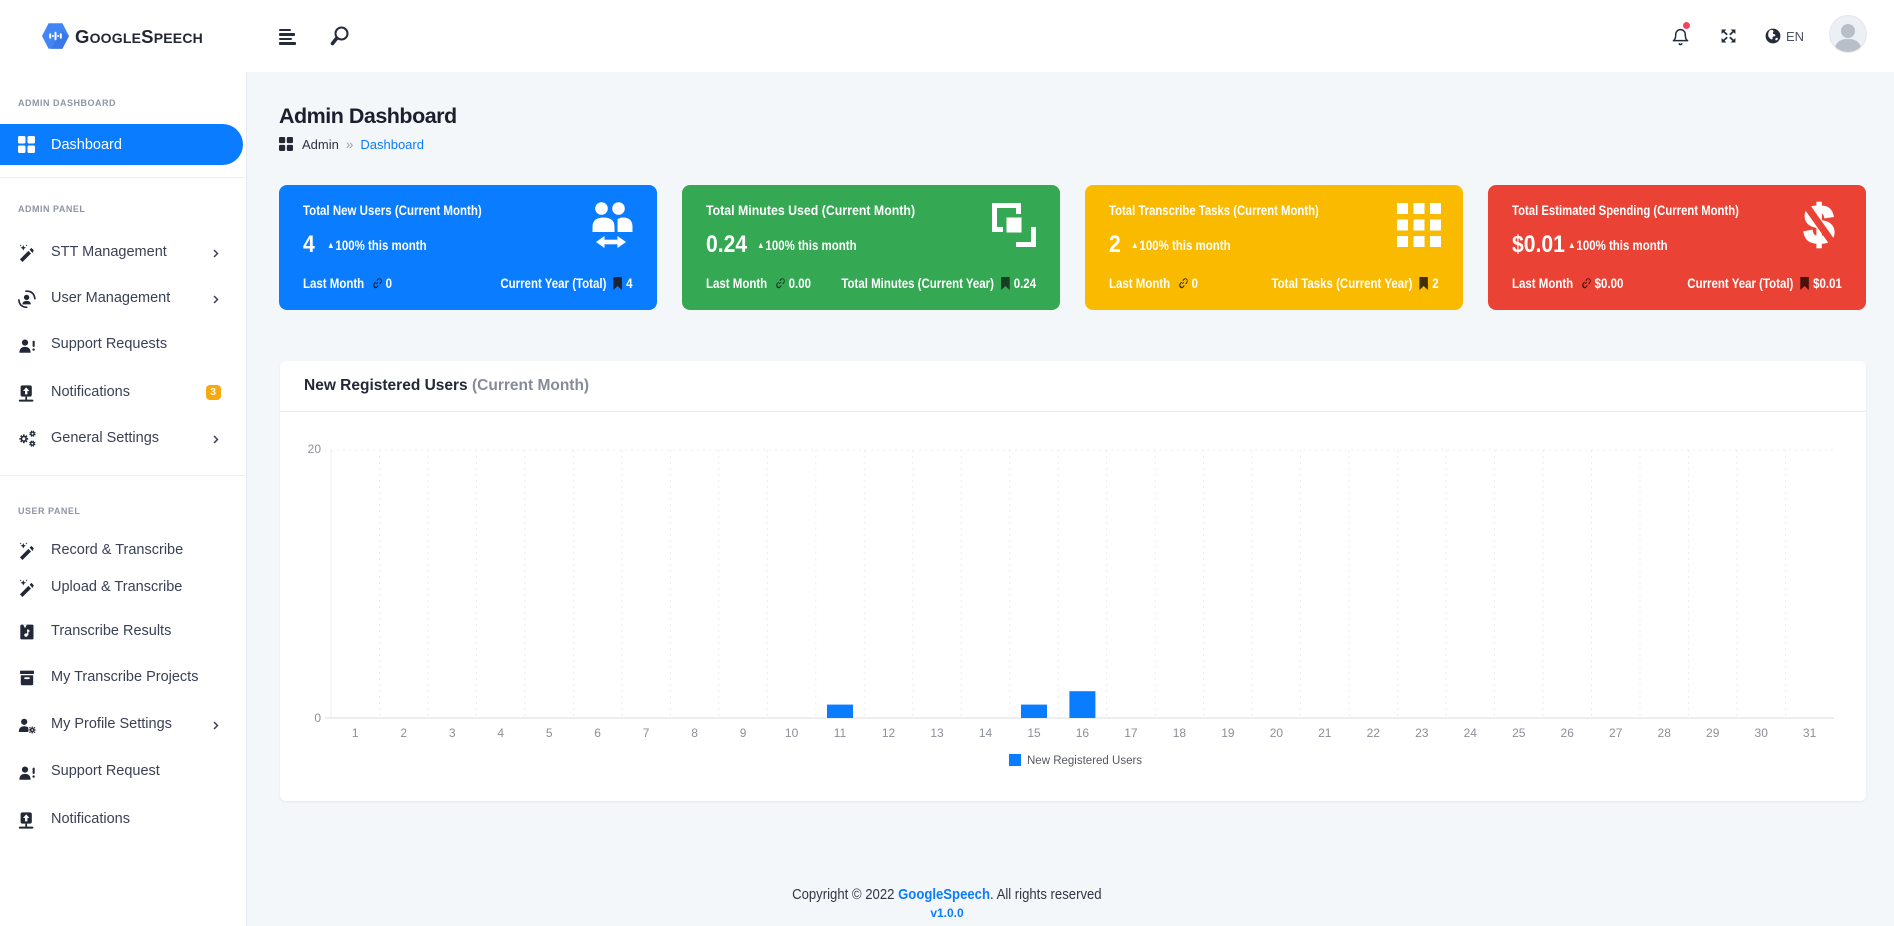  Describe the element at coordinates (840, 733) in the screenshot. I see `svg-text: 11` at that location.